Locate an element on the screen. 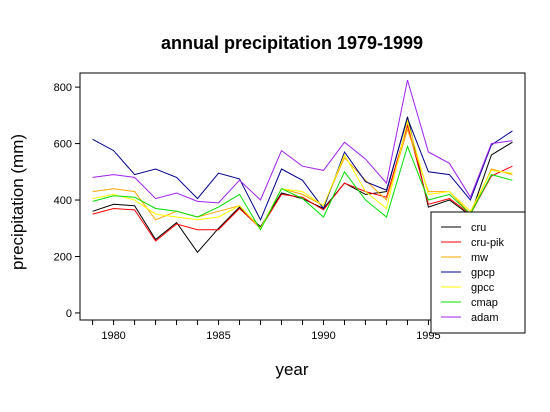  y-tick-label: 0 is located at coordinates (69, 314).